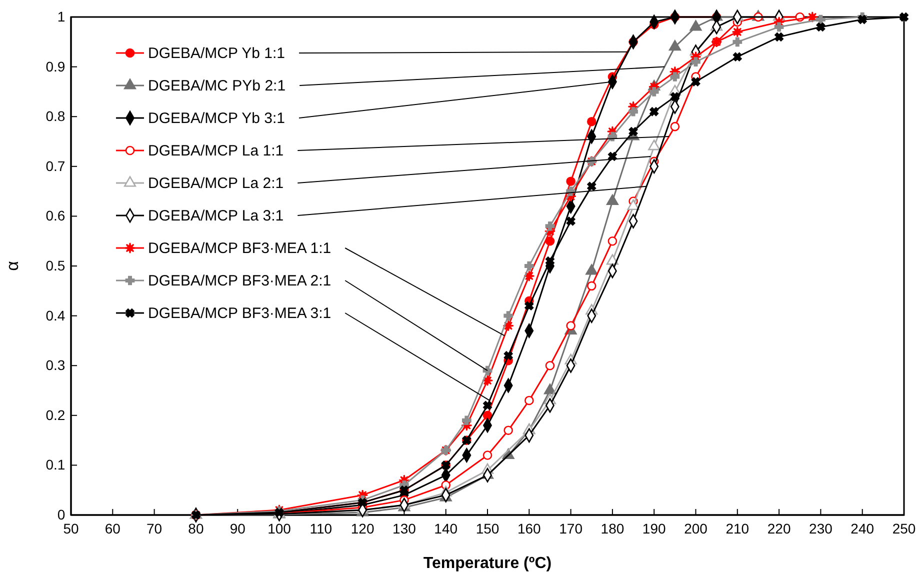  What do you see at coordinates (612, 528) in the screenshot?
I see `x-tick-label: 180` at bounding box center [612, 528].